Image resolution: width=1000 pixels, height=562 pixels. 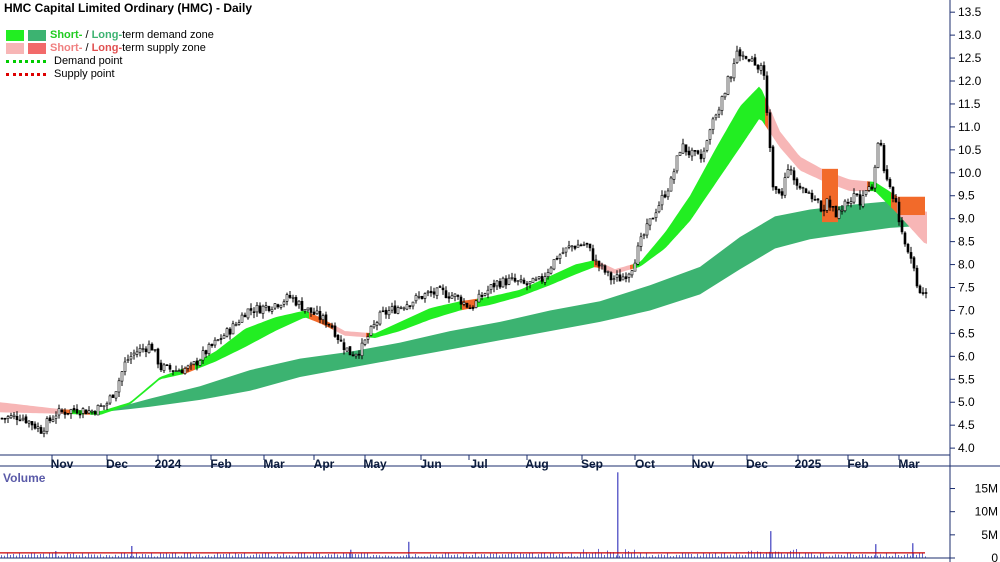 I want to click on legend-demand-text: term demand zone, so click(x=168, y=35).